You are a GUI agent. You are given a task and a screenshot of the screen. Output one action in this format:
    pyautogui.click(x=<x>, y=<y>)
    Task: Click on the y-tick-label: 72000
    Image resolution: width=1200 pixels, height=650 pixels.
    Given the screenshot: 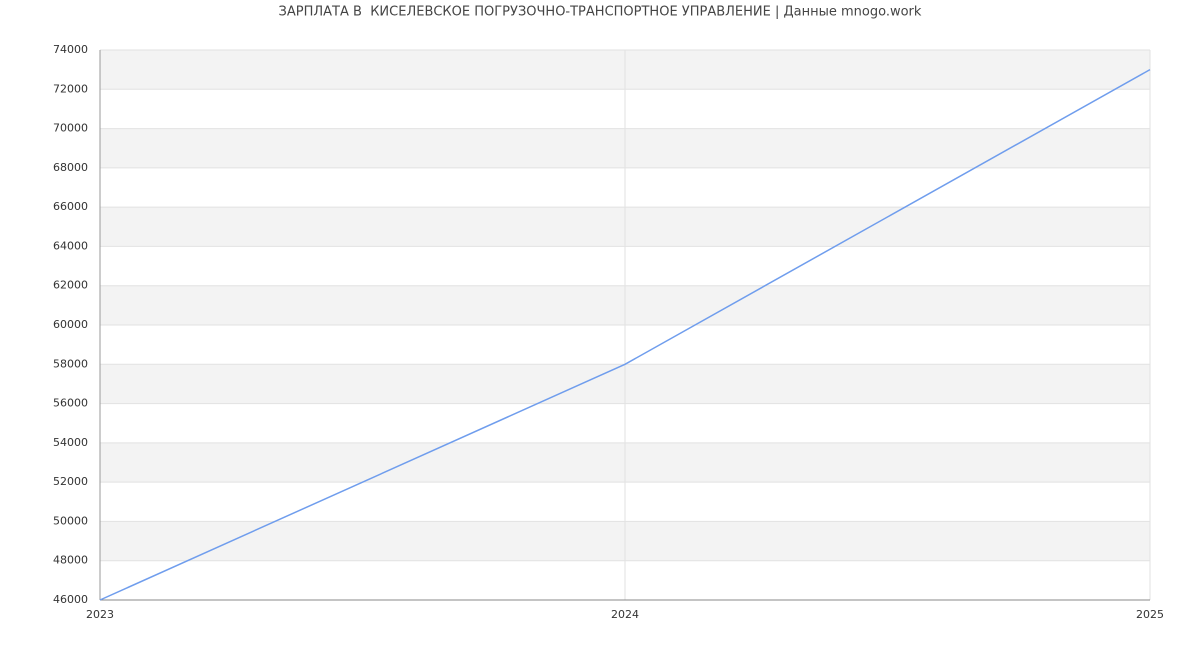 What is the action you would take?
    pyautogui.click(x=70, y=88)
    